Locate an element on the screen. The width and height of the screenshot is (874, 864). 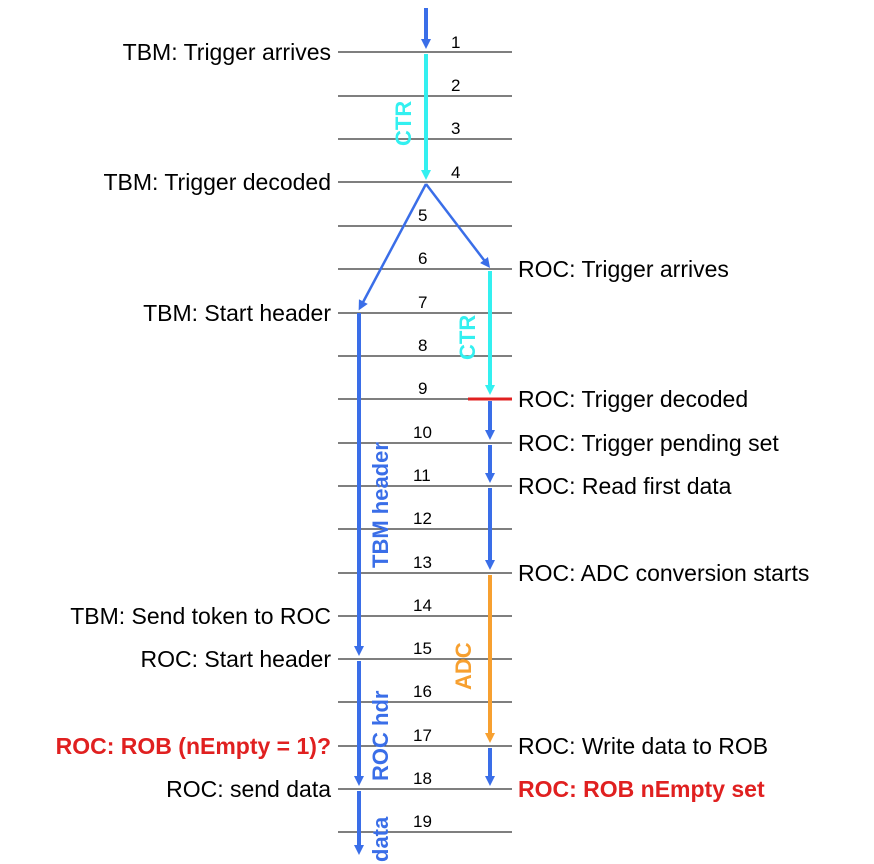
step-number: 7 is located at coordinates (422, 302).